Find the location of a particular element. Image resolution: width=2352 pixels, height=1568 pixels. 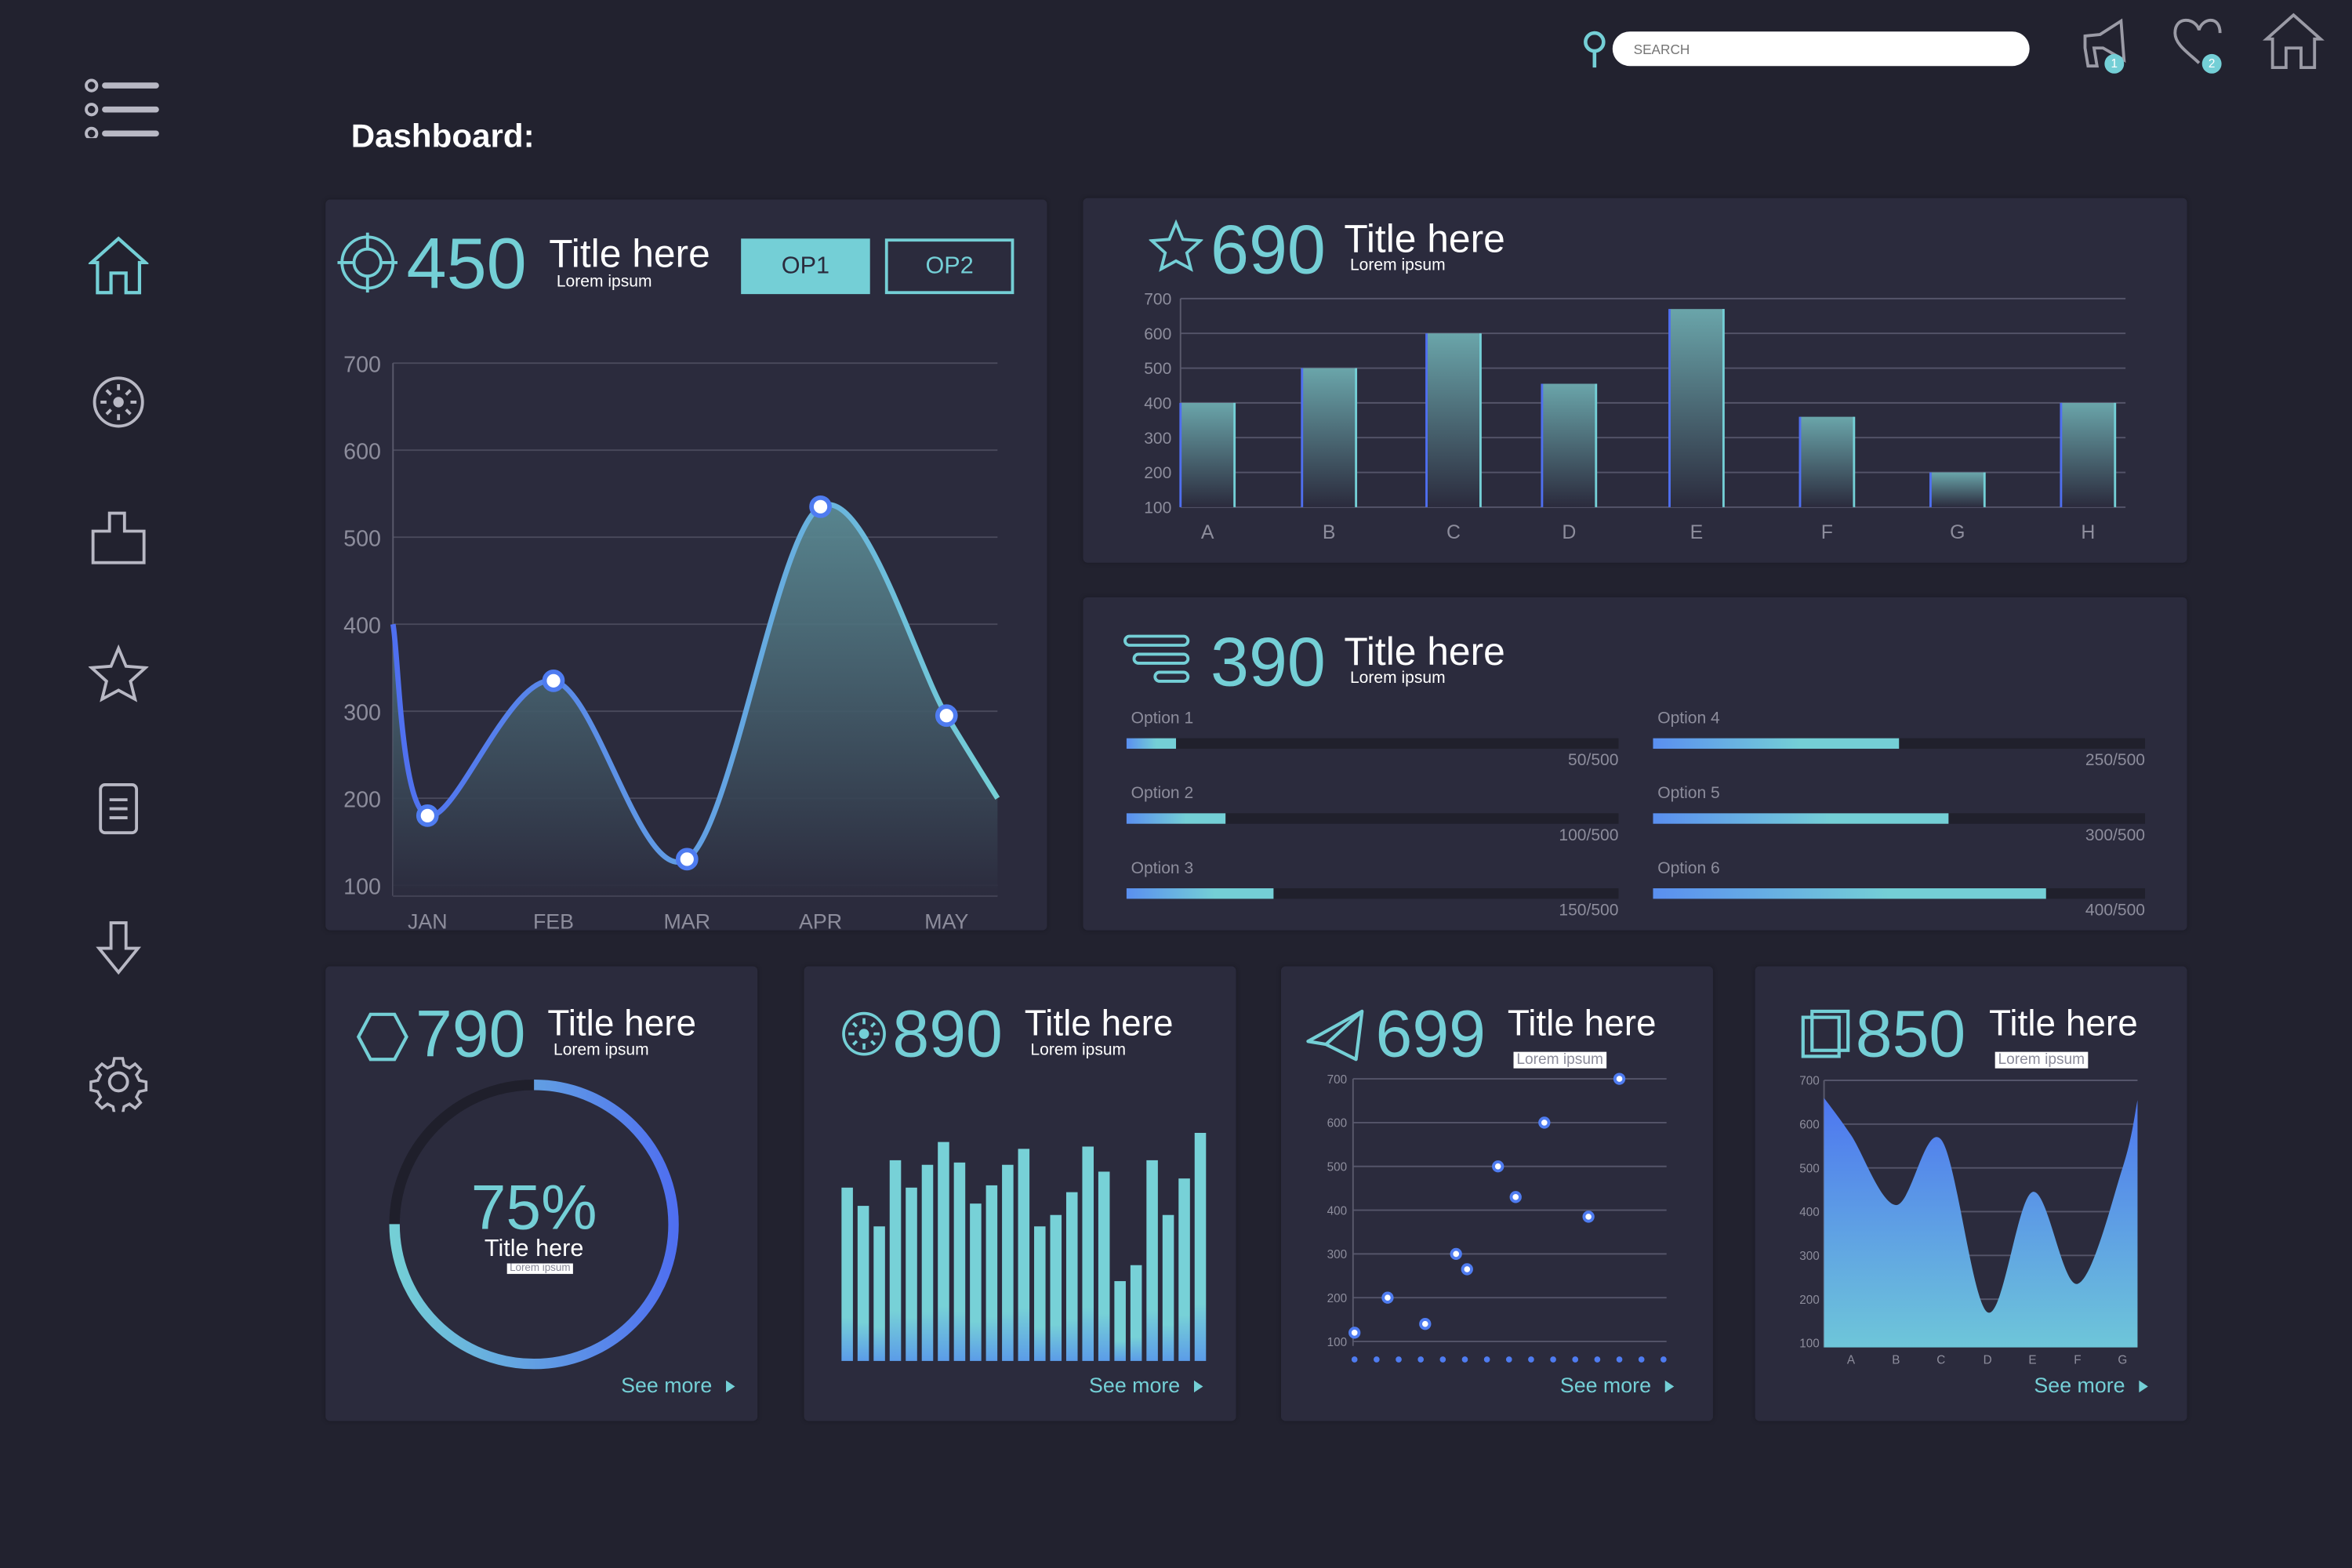

favorites-badge: 2 is located at coordinates (2211, 63).